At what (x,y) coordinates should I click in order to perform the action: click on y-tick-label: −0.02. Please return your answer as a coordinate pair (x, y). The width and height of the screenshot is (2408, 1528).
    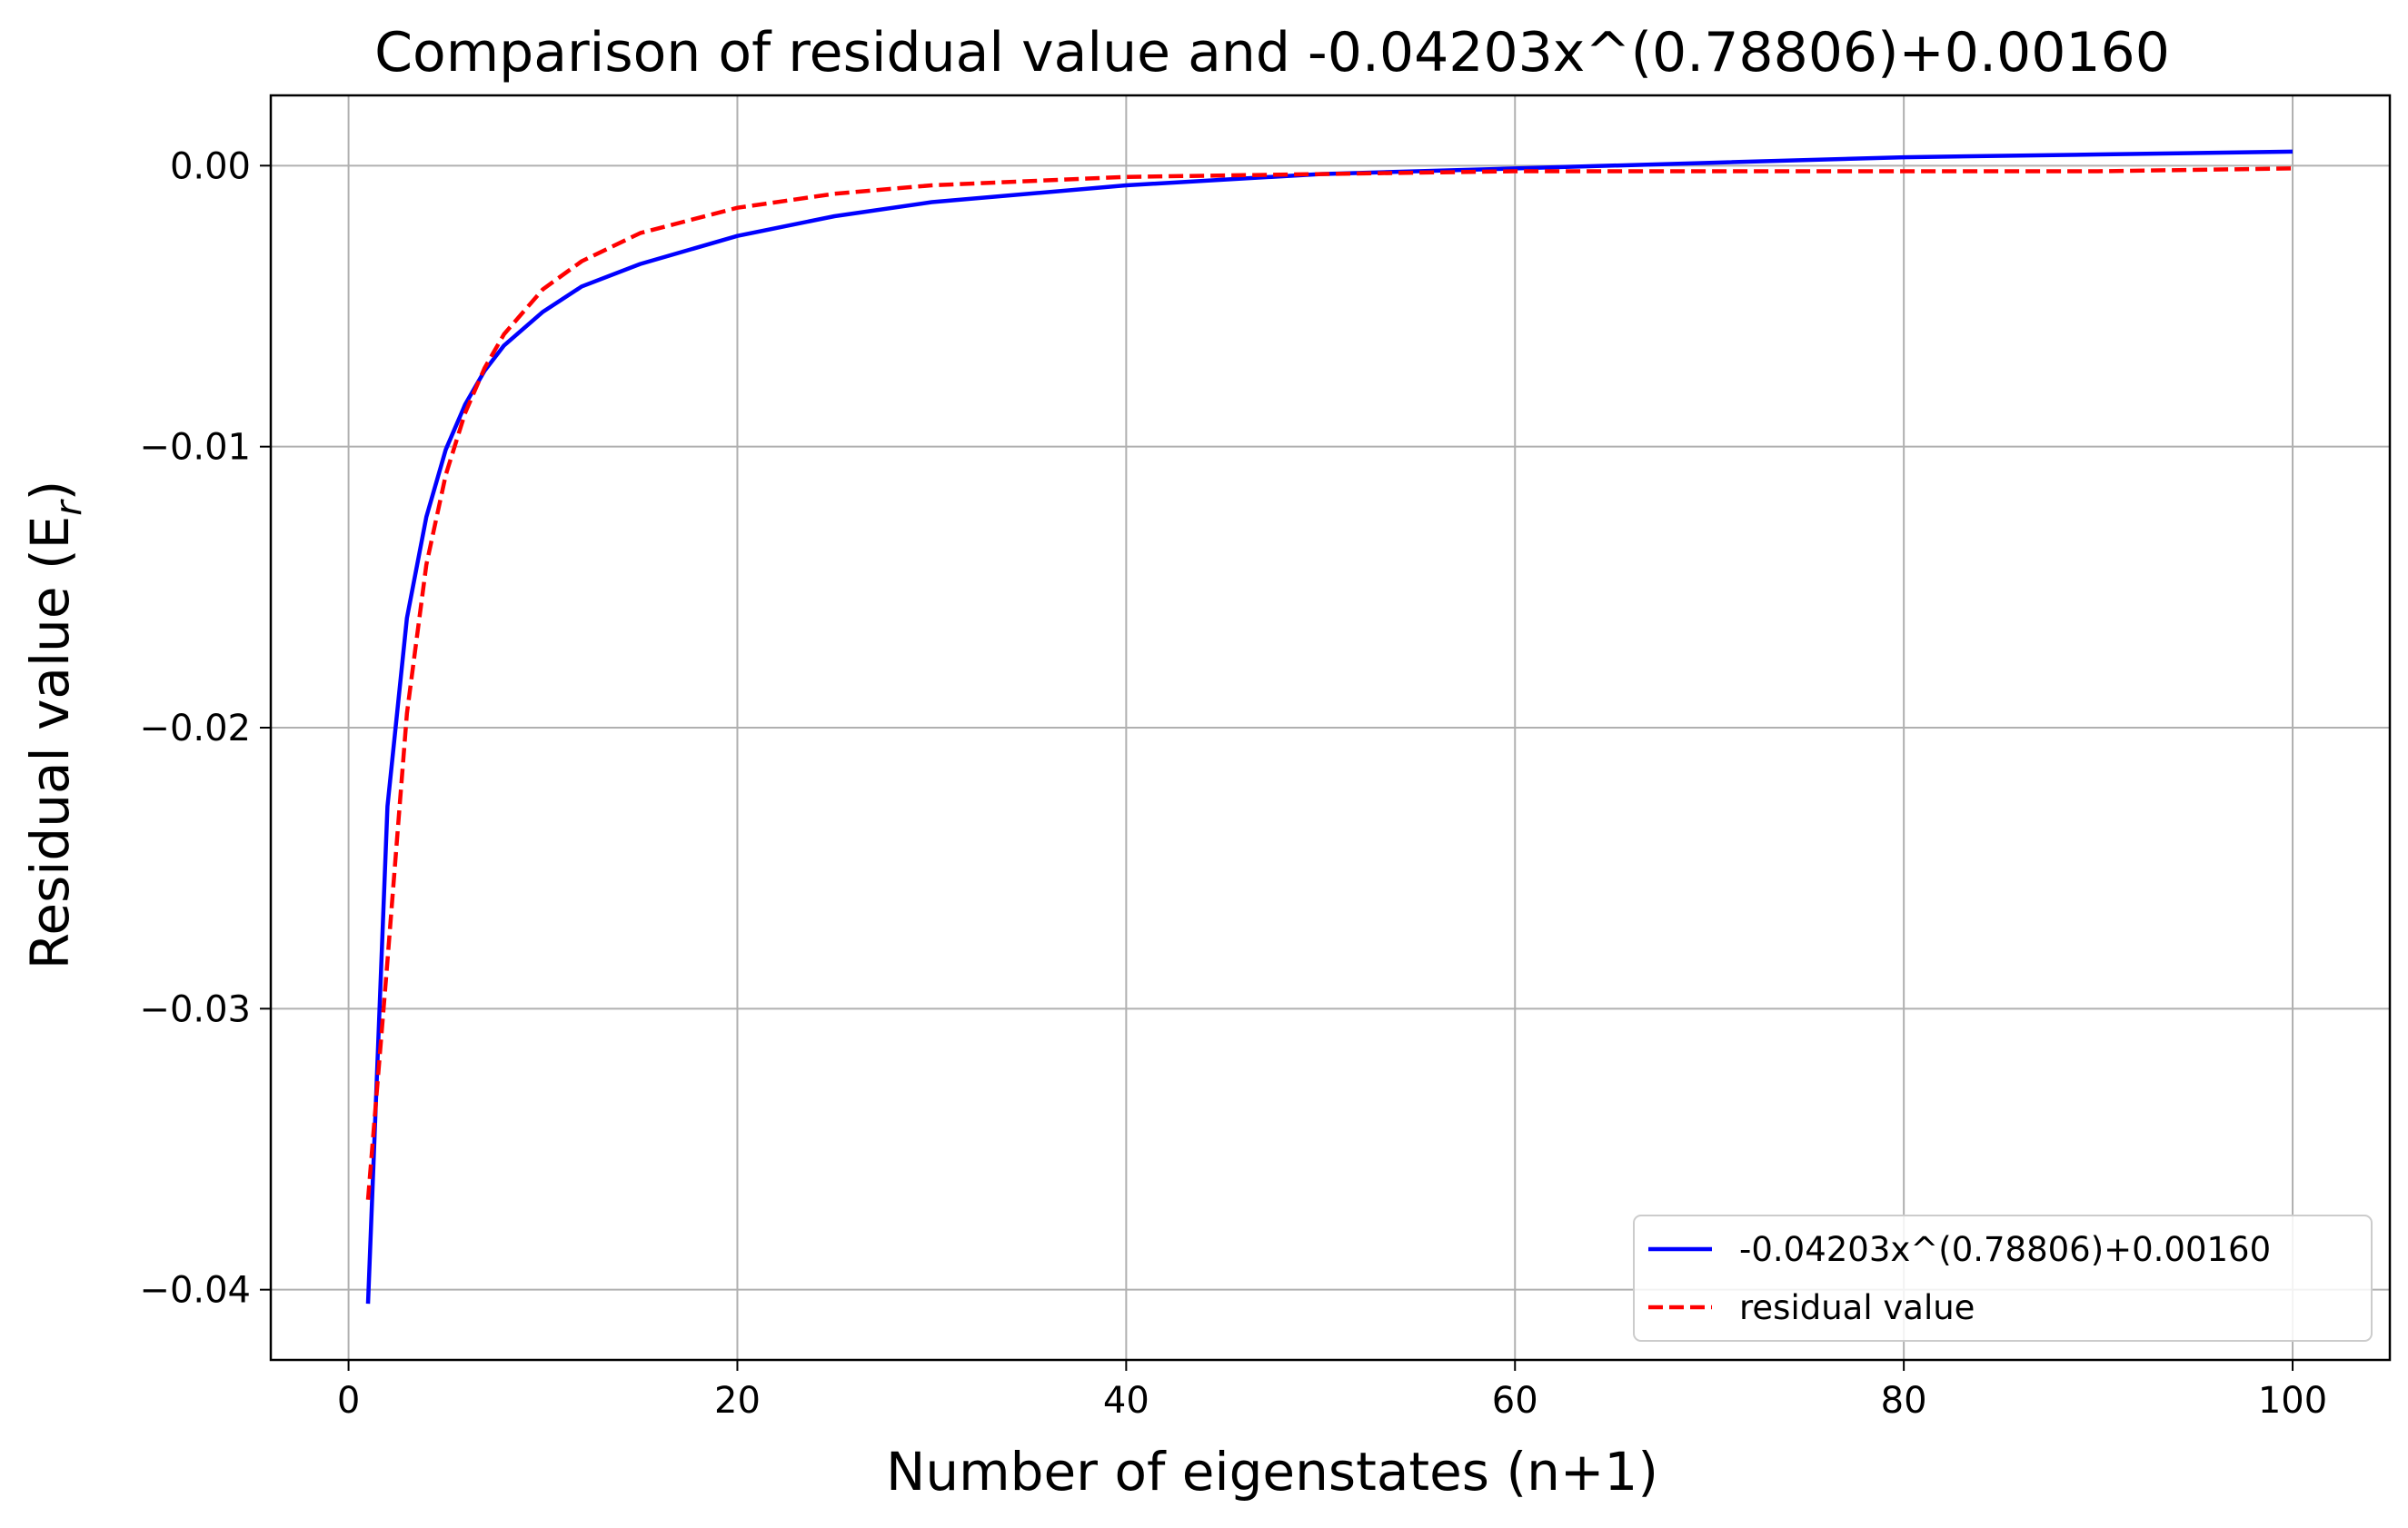
    Looking at the image, I should click on (195, 728).